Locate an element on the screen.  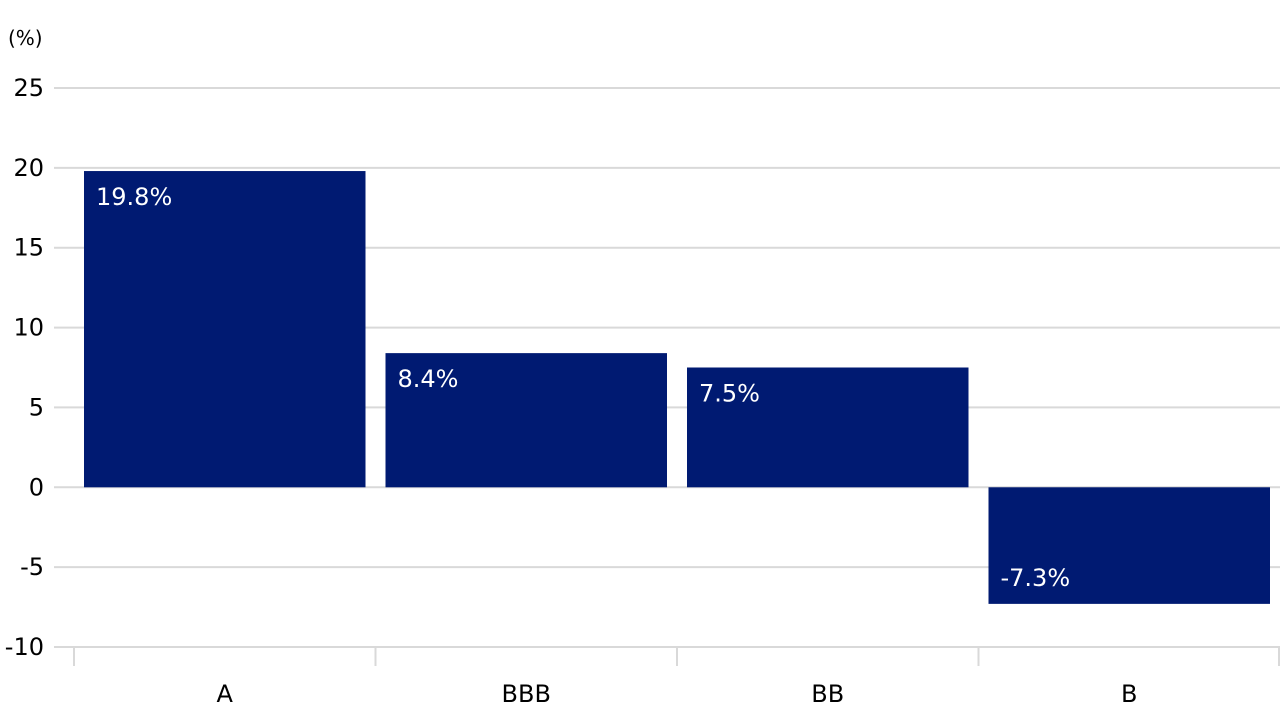
y-tick-label: 10 is located at coordinates (28, 328).